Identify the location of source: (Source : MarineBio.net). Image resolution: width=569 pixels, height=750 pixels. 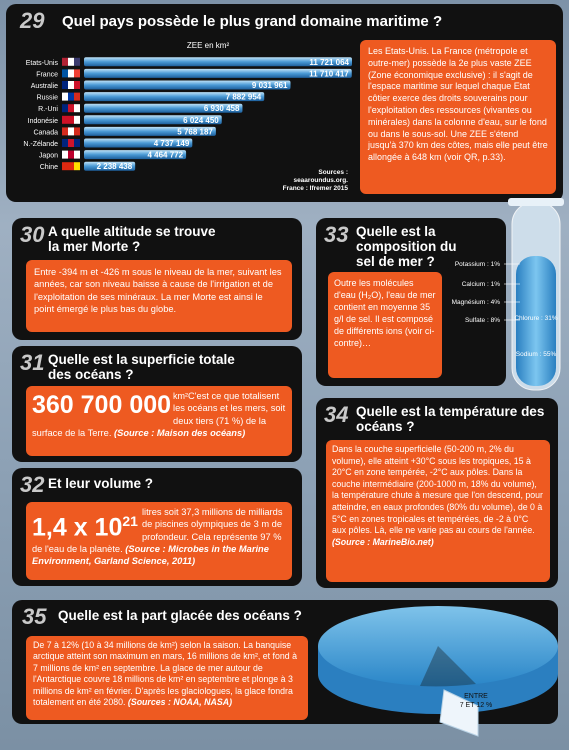
(383, 541).